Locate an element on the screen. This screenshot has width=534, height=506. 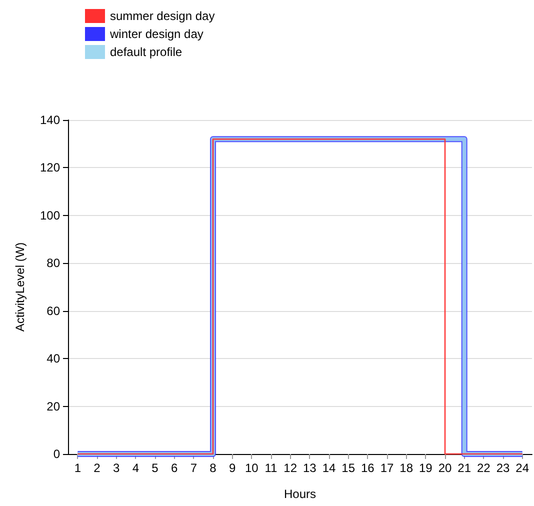
x-tick-label: 1 is located at coordinates (78, 468).